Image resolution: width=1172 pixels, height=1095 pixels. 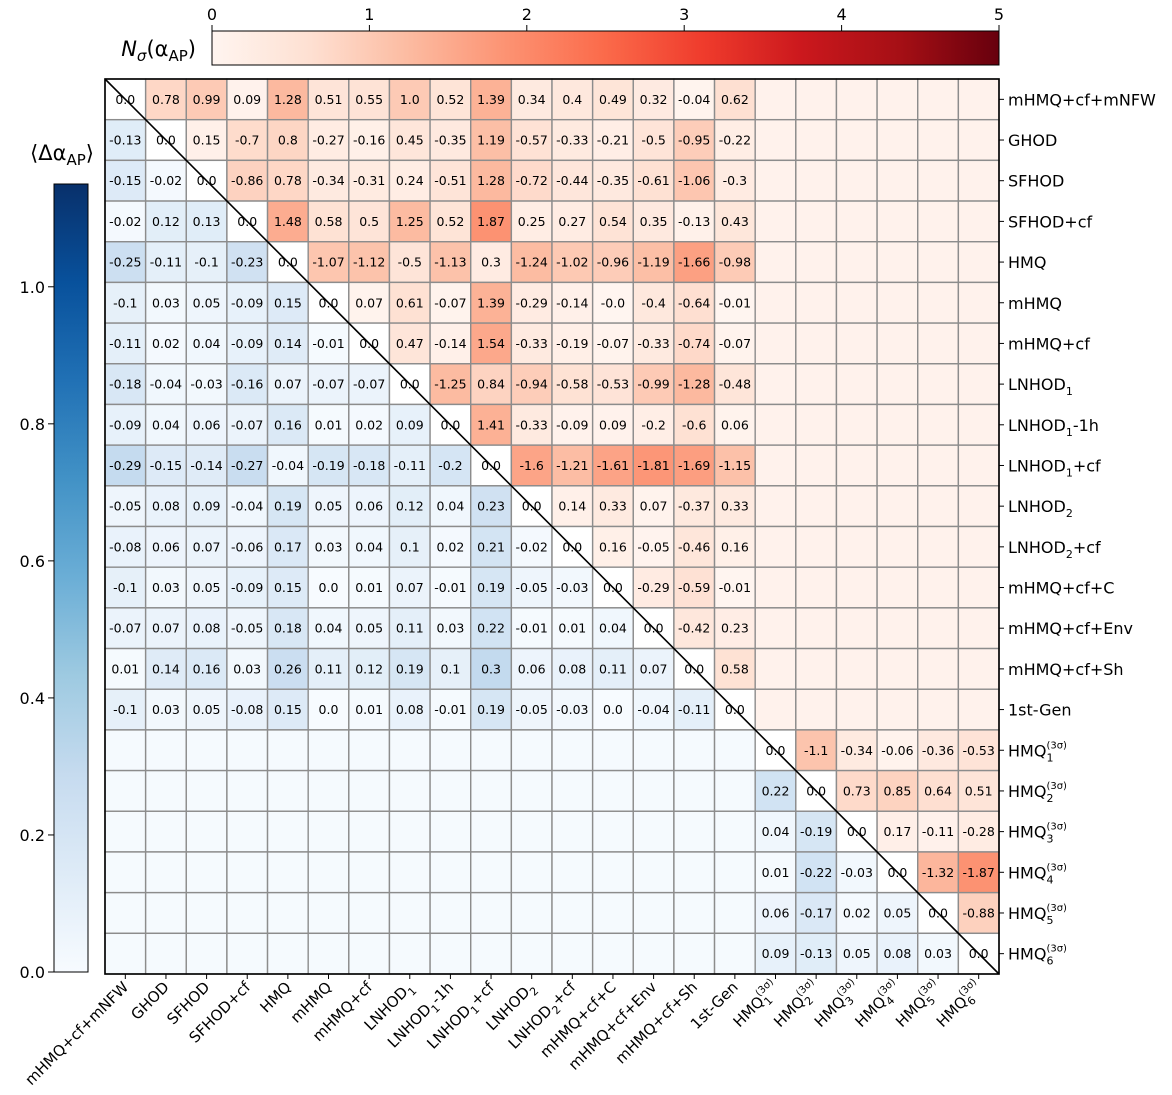 I want to click on heatmap-cell-label: -0.08, so click(x=247, y=709).